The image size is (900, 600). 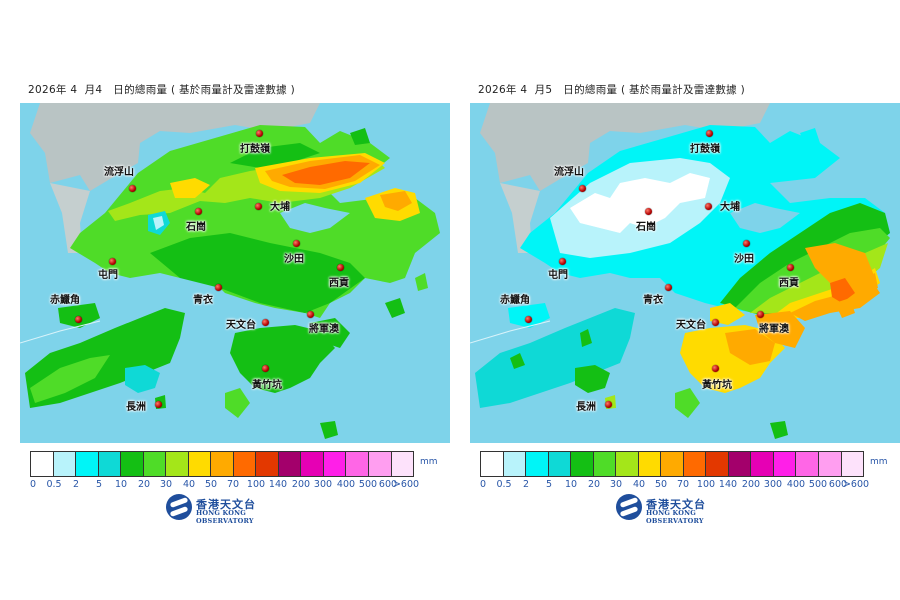 I want to click on legend-tick: 70, so click(x=683, y=484).